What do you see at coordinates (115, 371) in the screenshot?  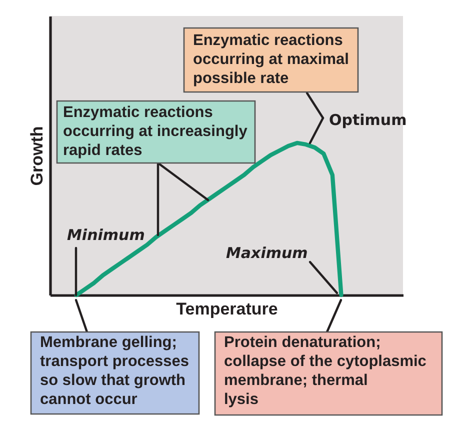 I see `text: Membrane gelling; transport processes so slow that growth cannot occur` at bounding box center [115, 371].